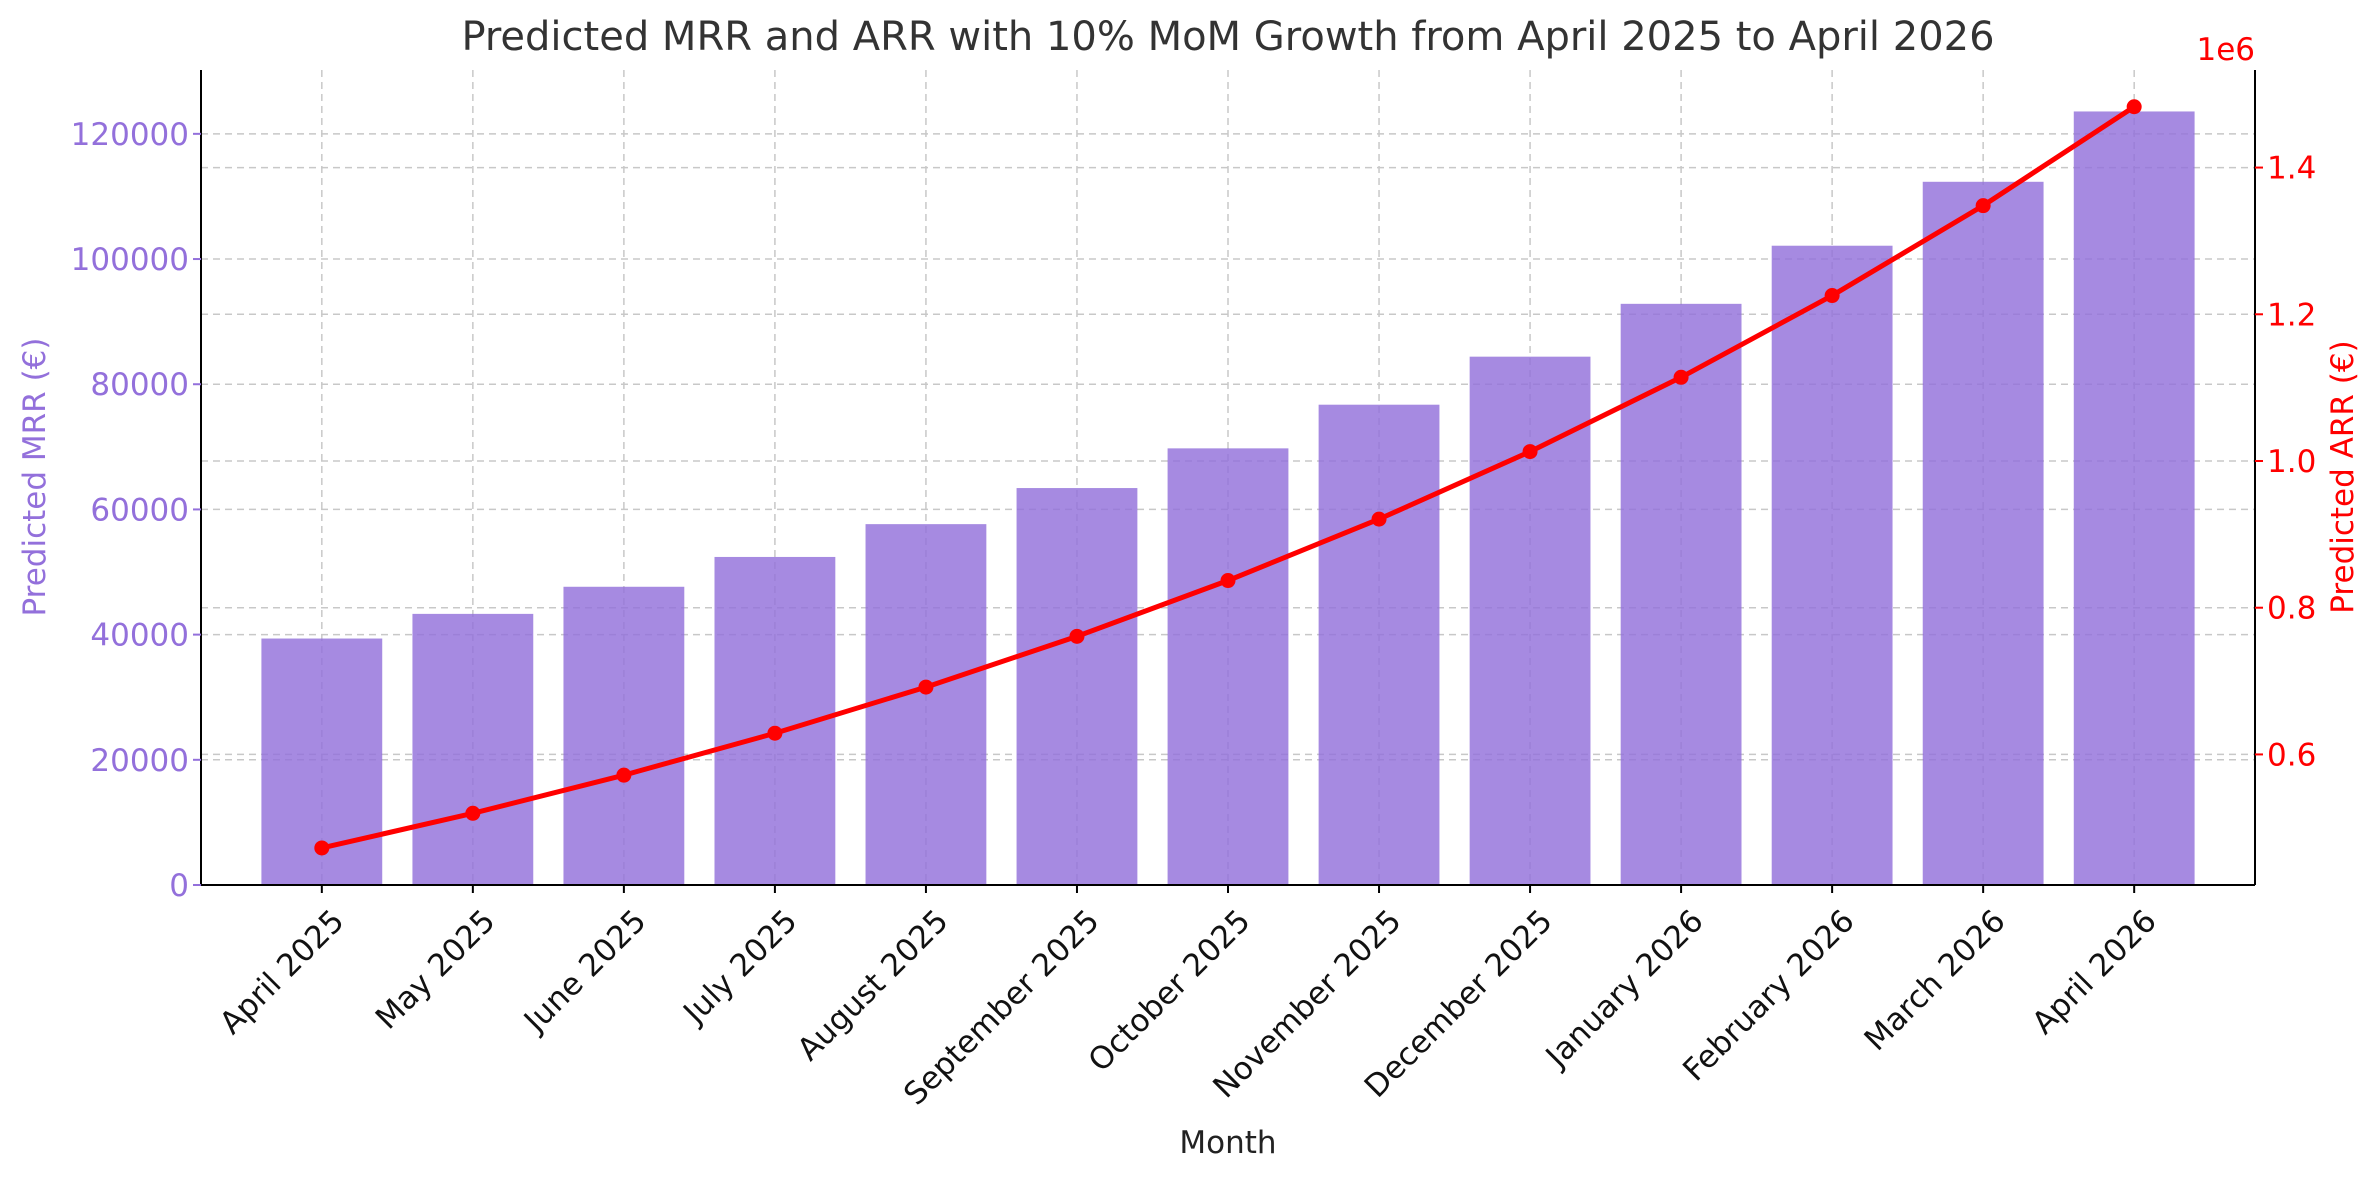 Image resolution: width=2379 pixels, height=1180 pixels. Describe the element at coordinates (130, 135) in the screenshot. I see `left-tick-label: 120000` at that location.